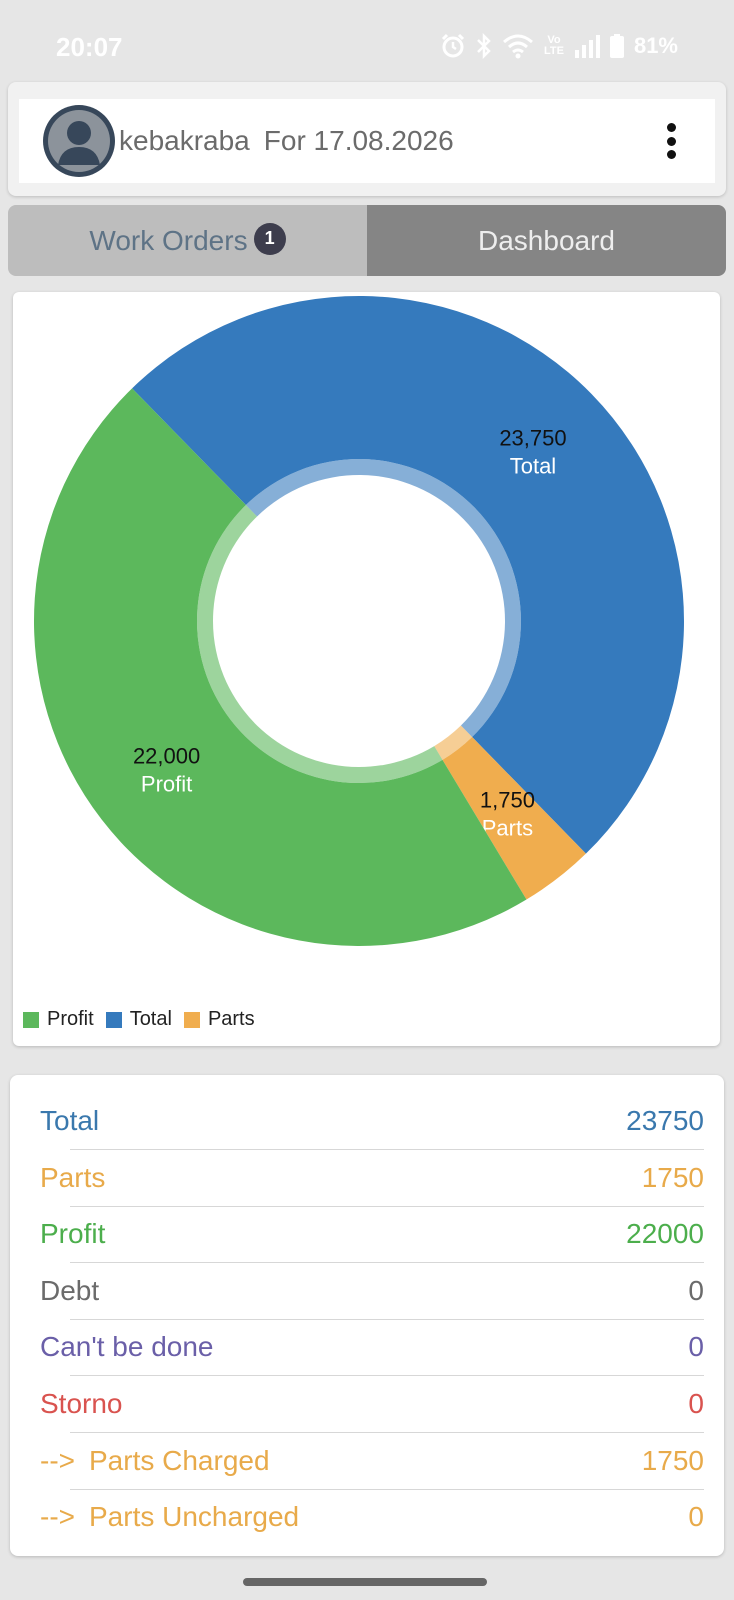  I want to click on legend-item-profit: Profit, so click(58, 1019).